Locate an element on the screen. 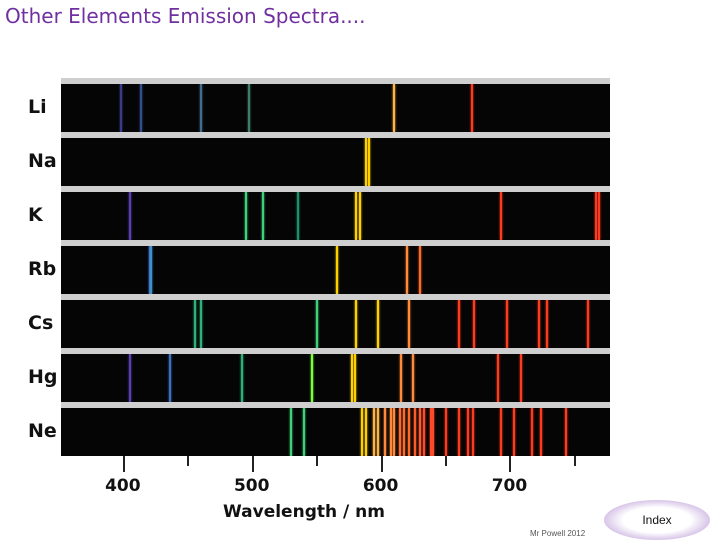 The image size is (720, 540). spectrum-strip-cs is located at coordinates (335, 324).